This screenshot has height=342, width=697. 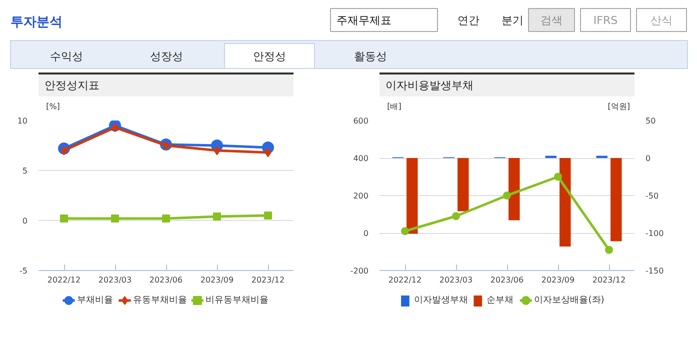 What do you see at coordinates (430, 85) in the screenshot?
I see `chart-title: 이자비용발생부채` at bounding box center [430, 85].